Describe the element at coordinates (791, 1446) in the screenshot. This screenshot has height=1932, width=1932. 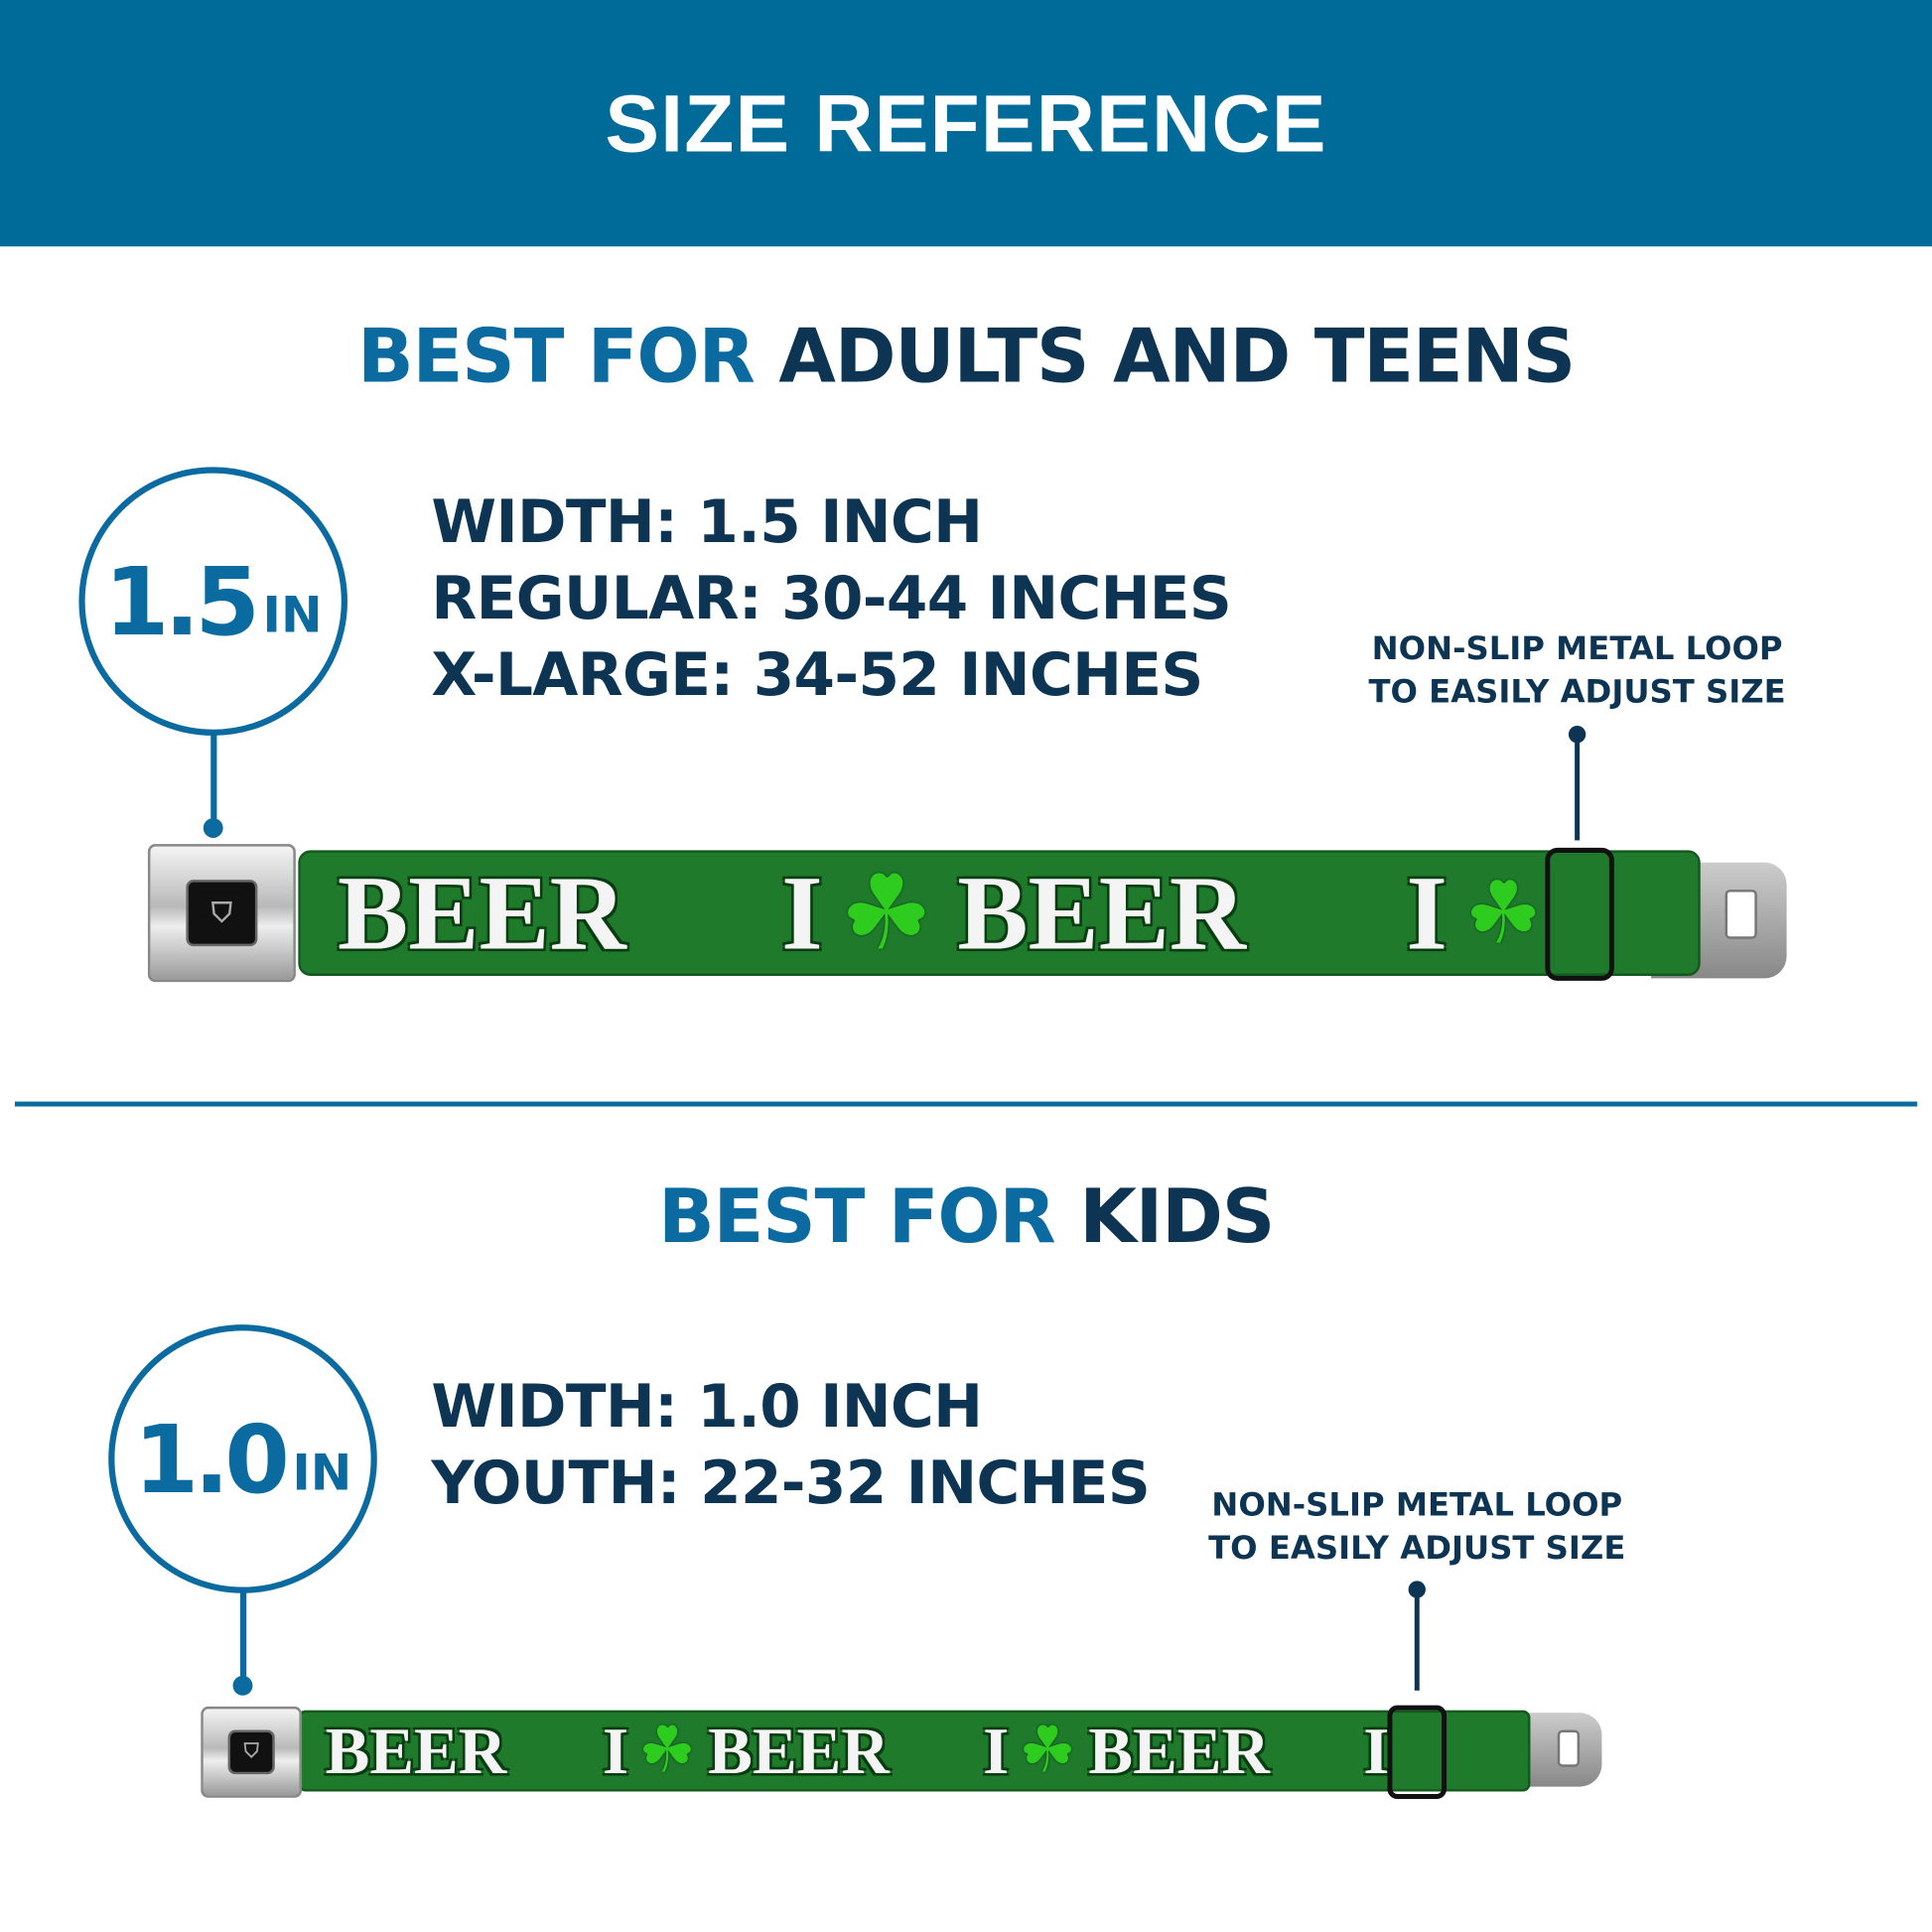
I see `kids-specs: WIDTH: 1.0 INCH YOUTH: 22-32 INCHES` at that location.